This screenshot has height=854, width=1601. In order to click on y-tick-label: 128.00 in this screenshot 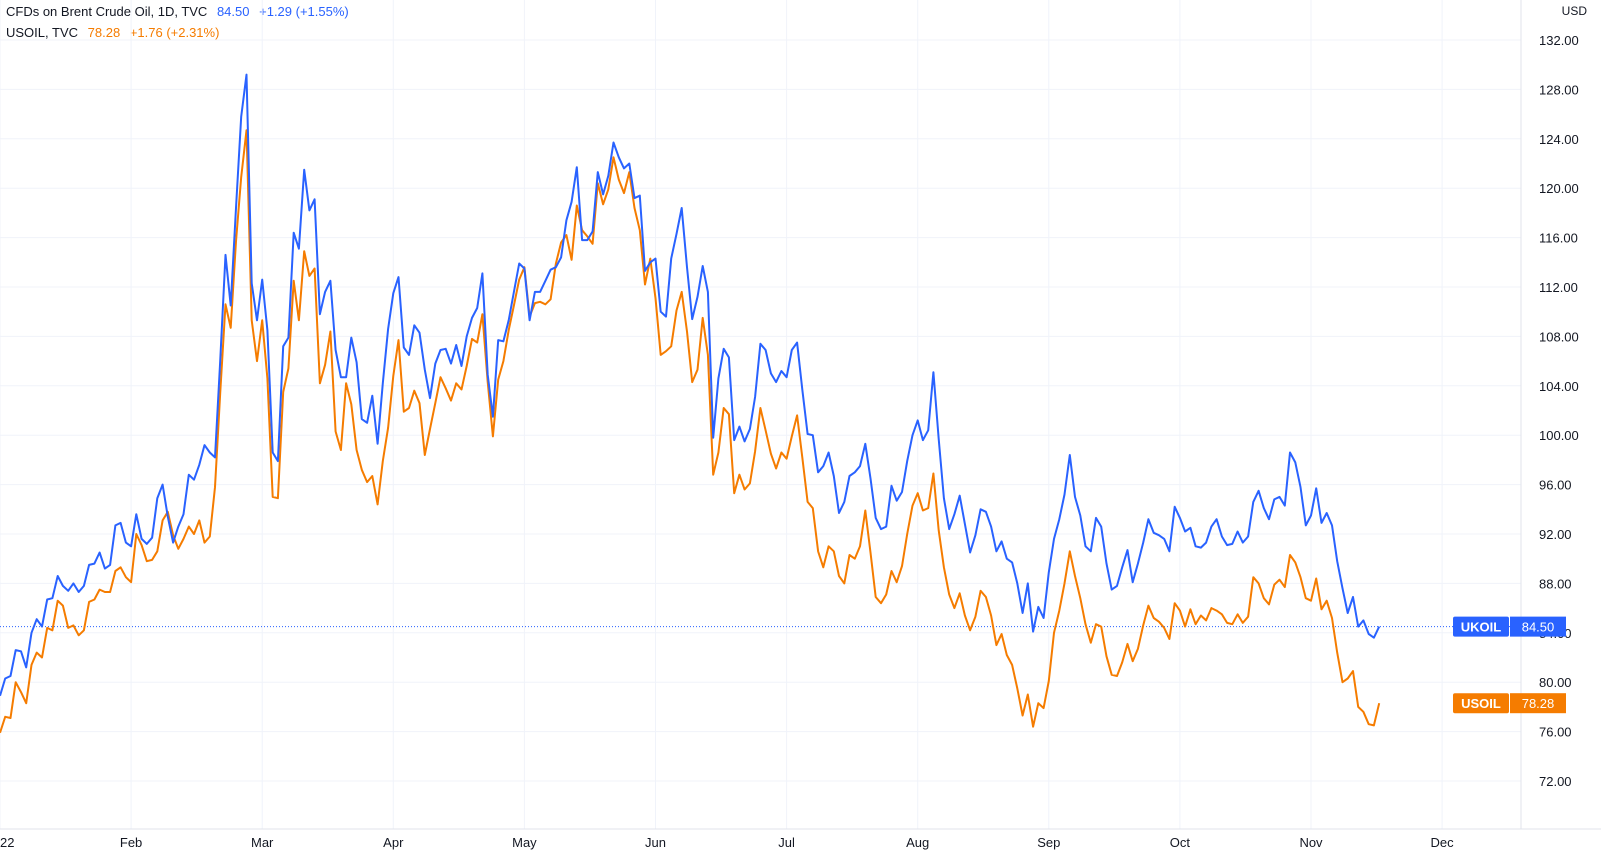, I will do `click(1559, 89)`.